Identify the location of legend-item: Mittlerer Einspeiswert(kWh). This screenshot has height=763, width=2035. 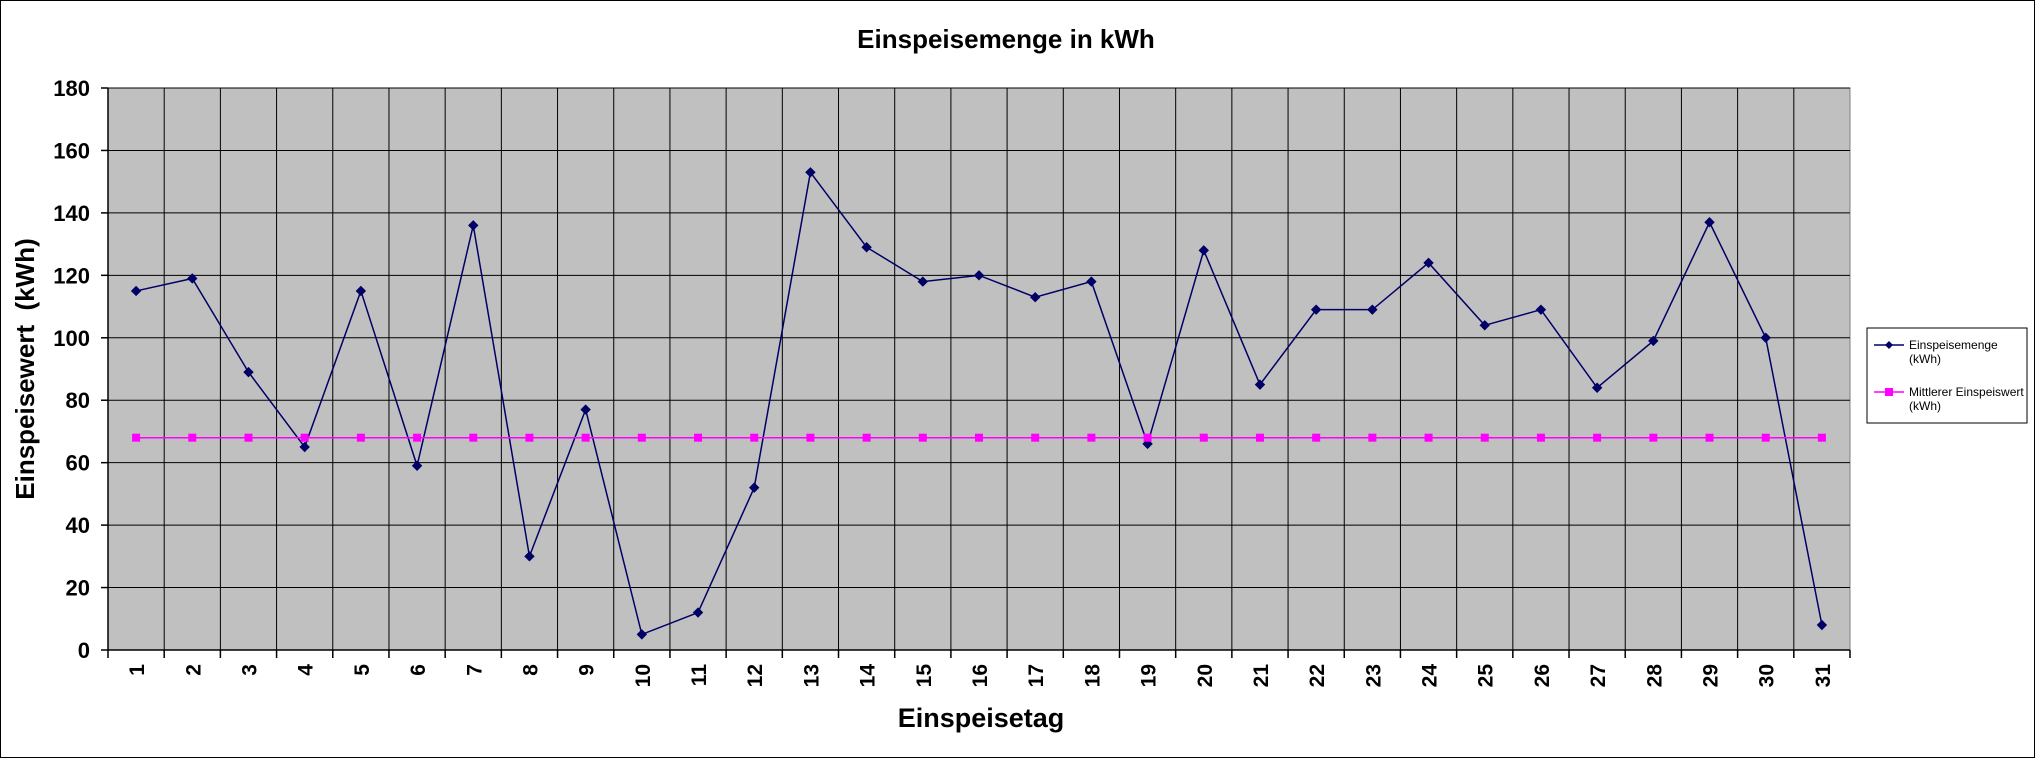
(1949, 399).